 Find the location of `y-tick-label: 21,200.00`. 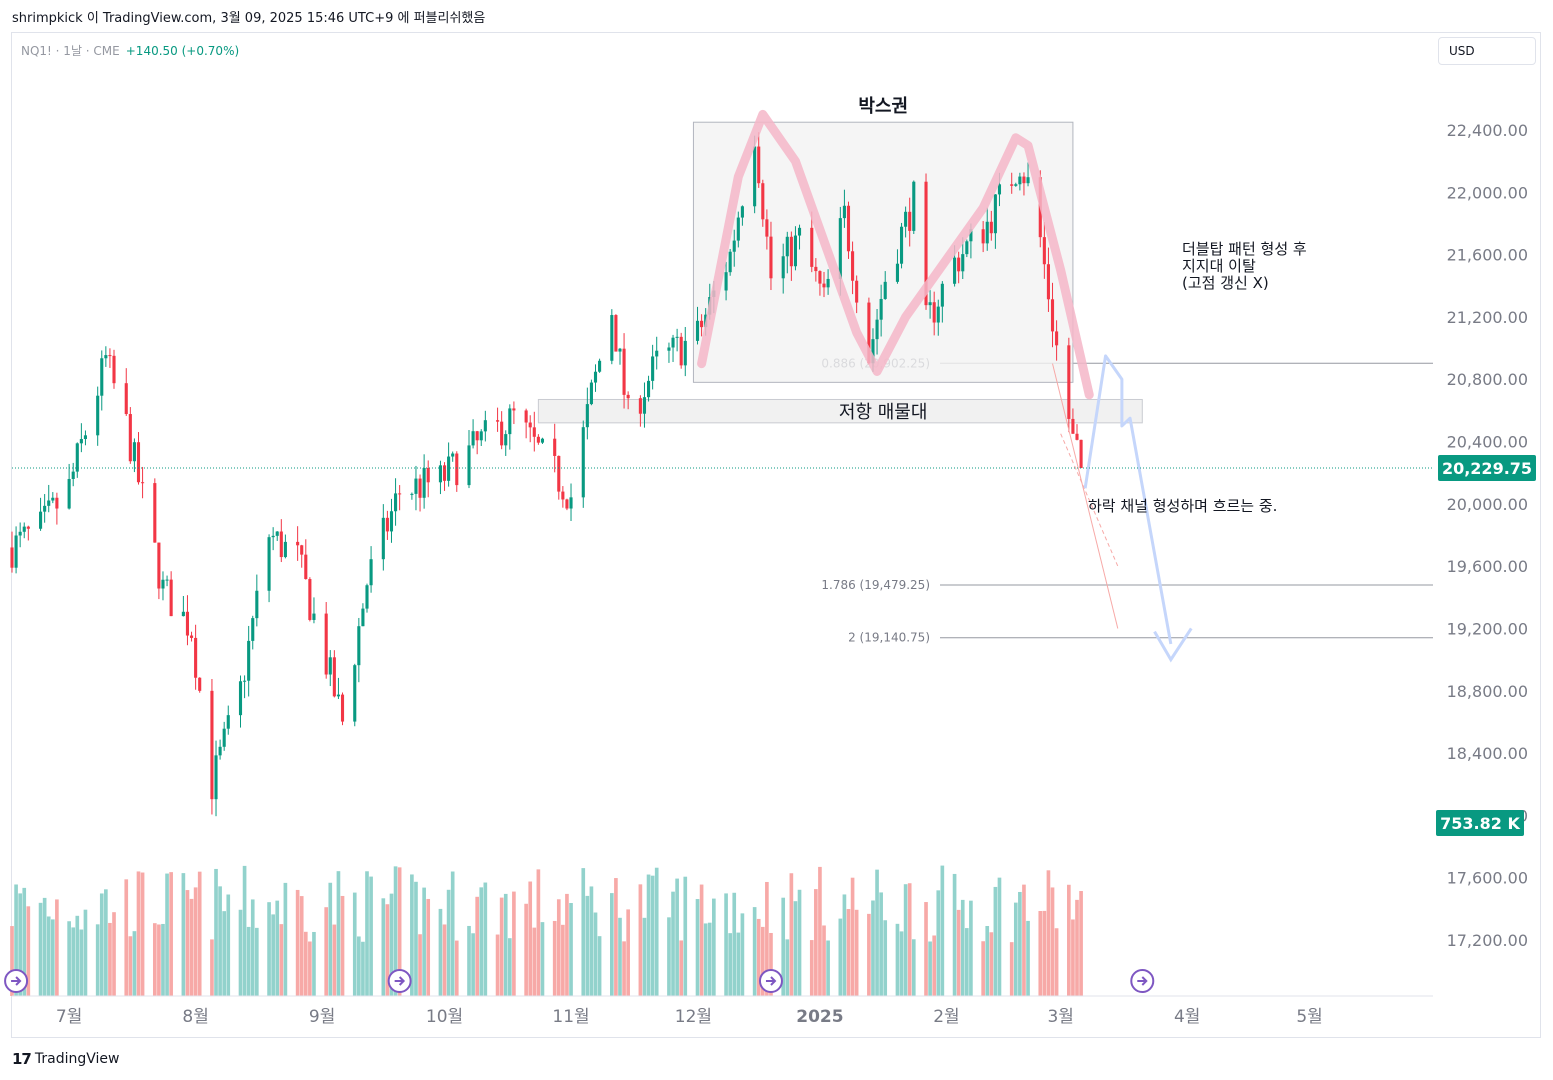

y-tick-label: 21,200.00 is located at coordinates (1487, 317).